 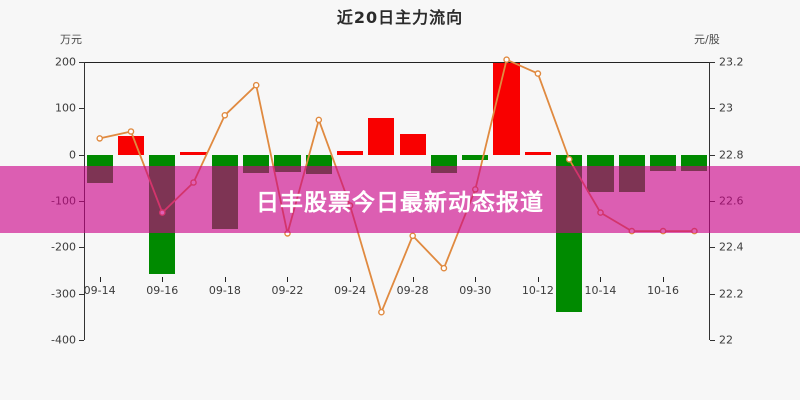 What do you see at coordinates (397, 62) in the screenshot?
I see `zero-baseline` at bounding box center [397, 62].